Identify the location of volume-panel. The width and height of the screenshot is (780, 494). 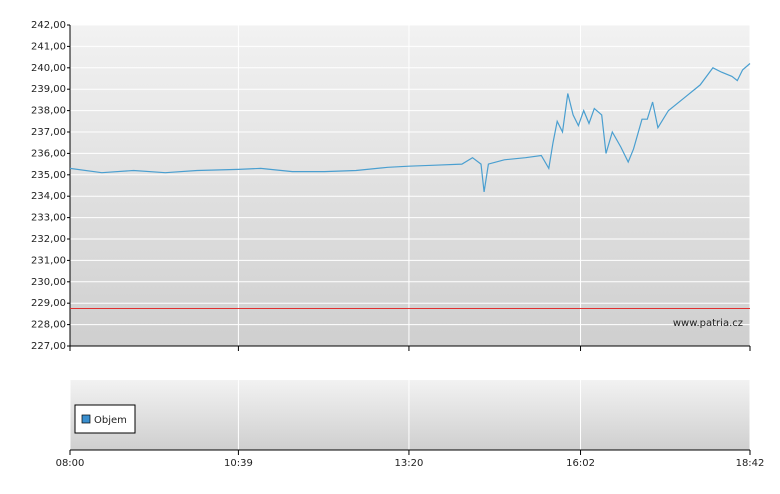
(410, 415).